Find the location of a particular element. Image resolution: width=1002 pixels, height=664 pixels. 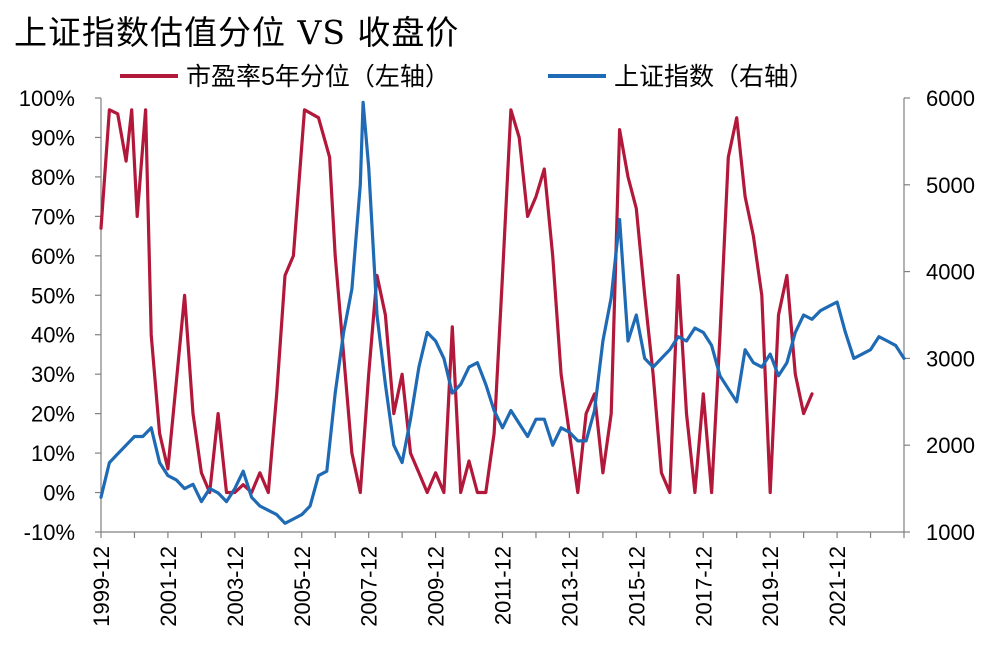

y-left-tick-label: 20% is located at coordinates (53, 414).